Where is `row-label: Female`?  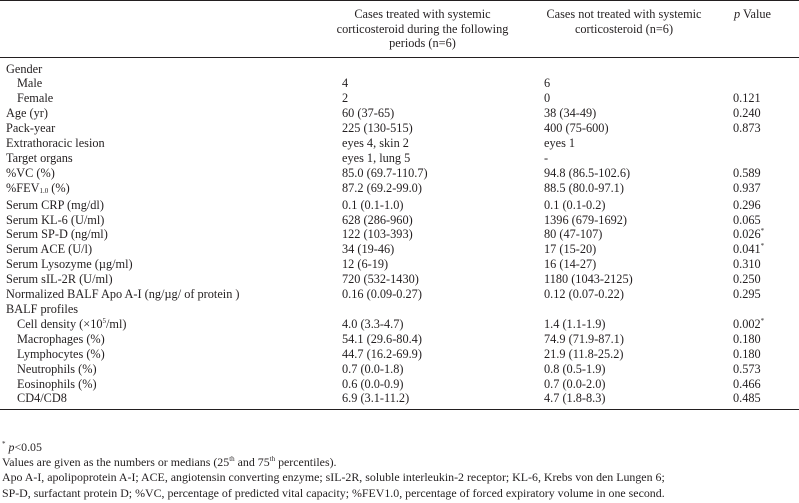
row-label: Female is located at coordinates (35, 98).